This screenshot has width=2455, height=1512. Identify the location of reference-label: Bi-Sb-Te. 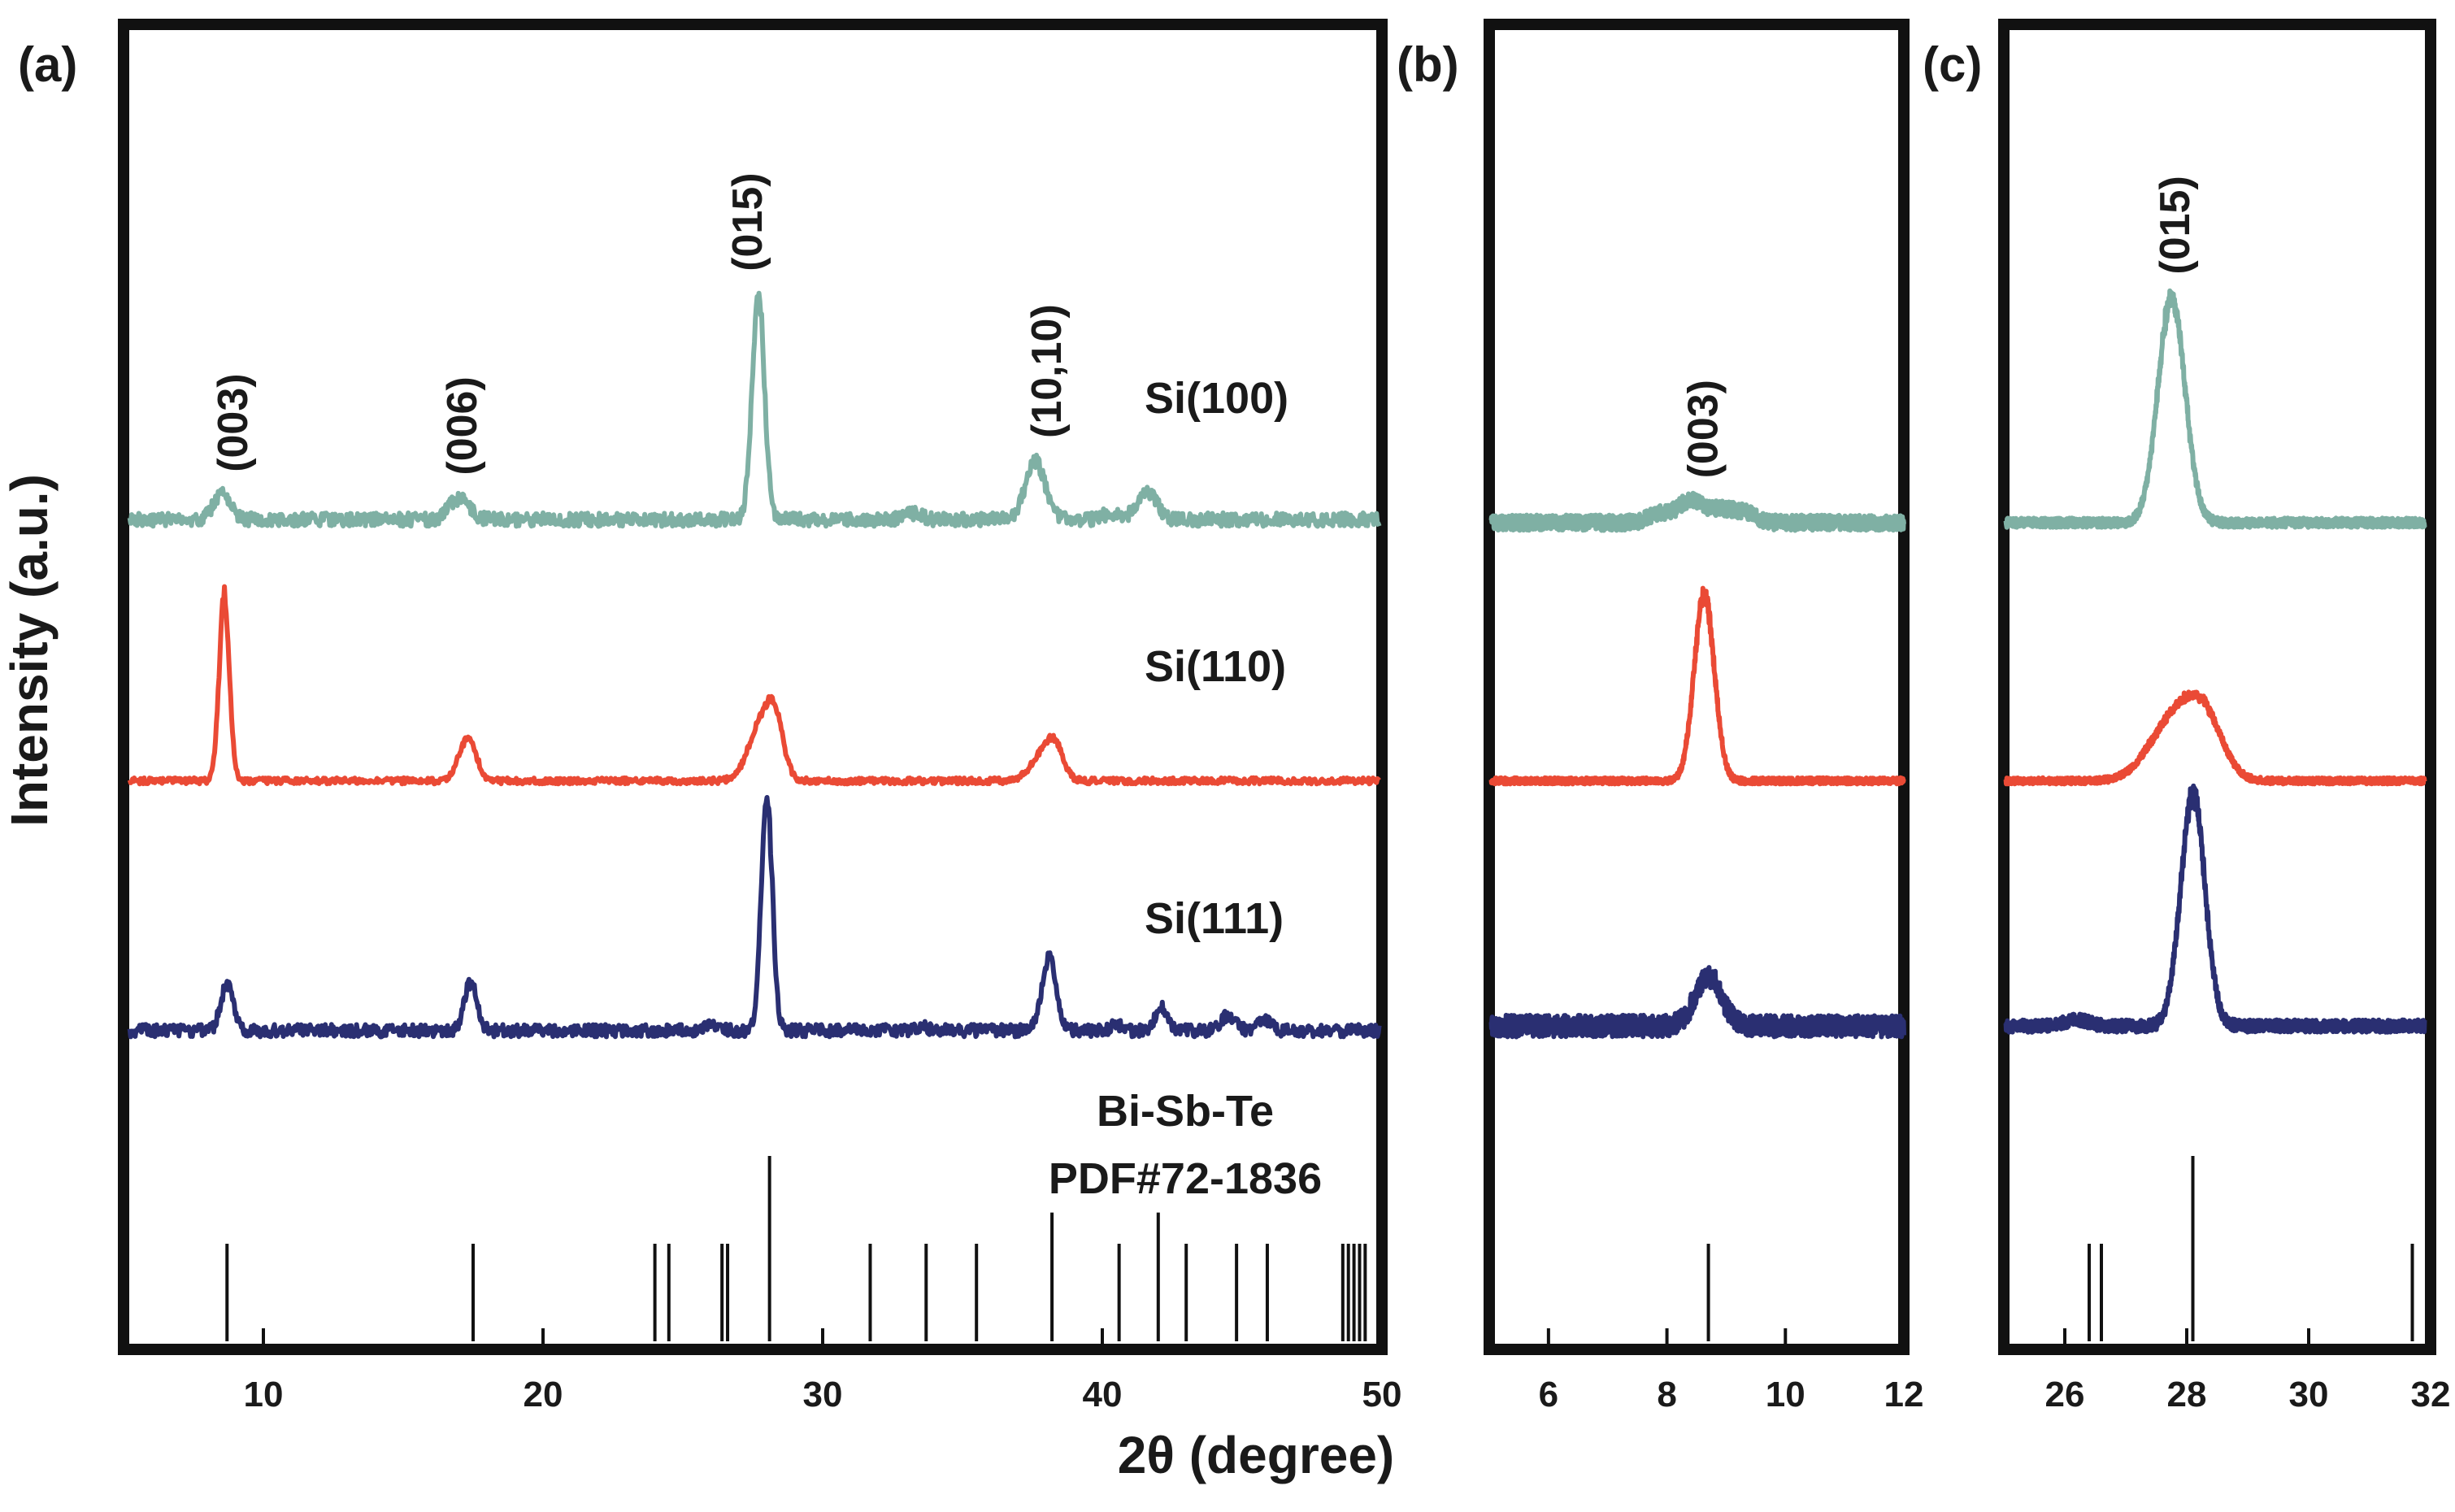
(1185, 1111).